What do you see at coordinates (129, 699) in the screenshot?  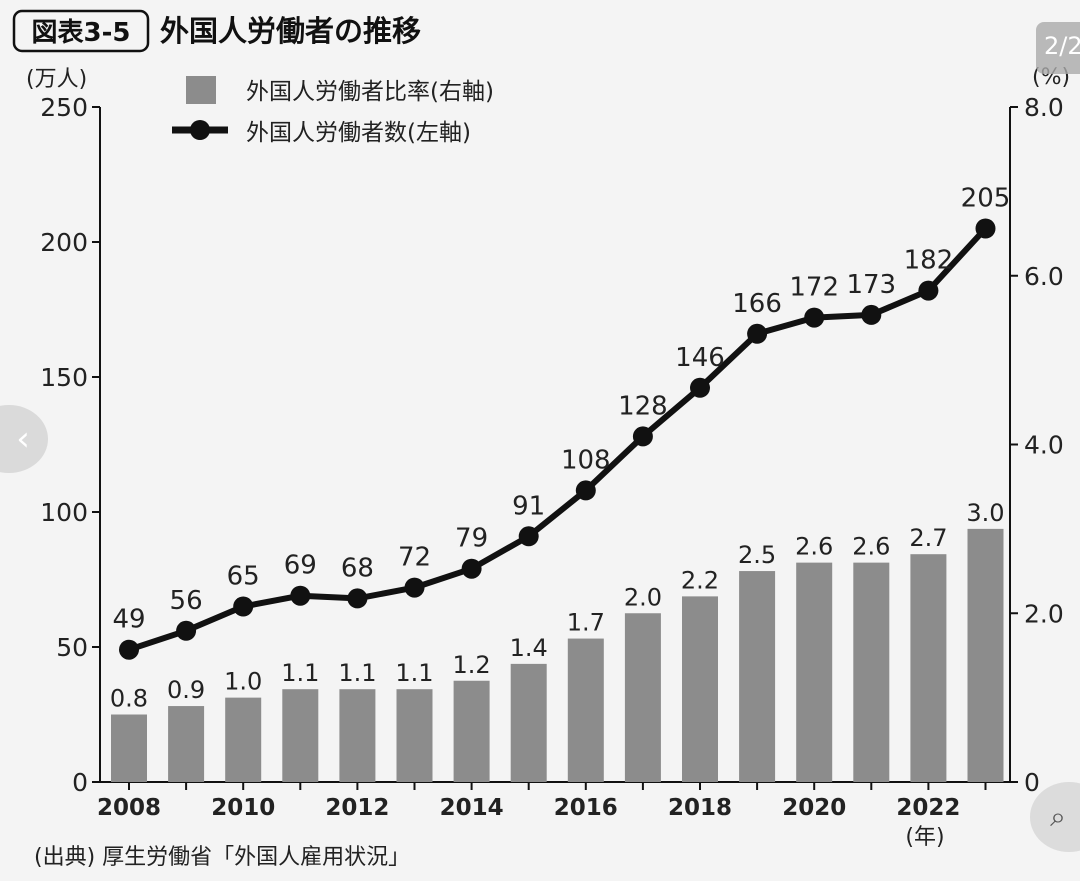 I see `bar-value-label: 0.8` at bounding box center [129, 699].